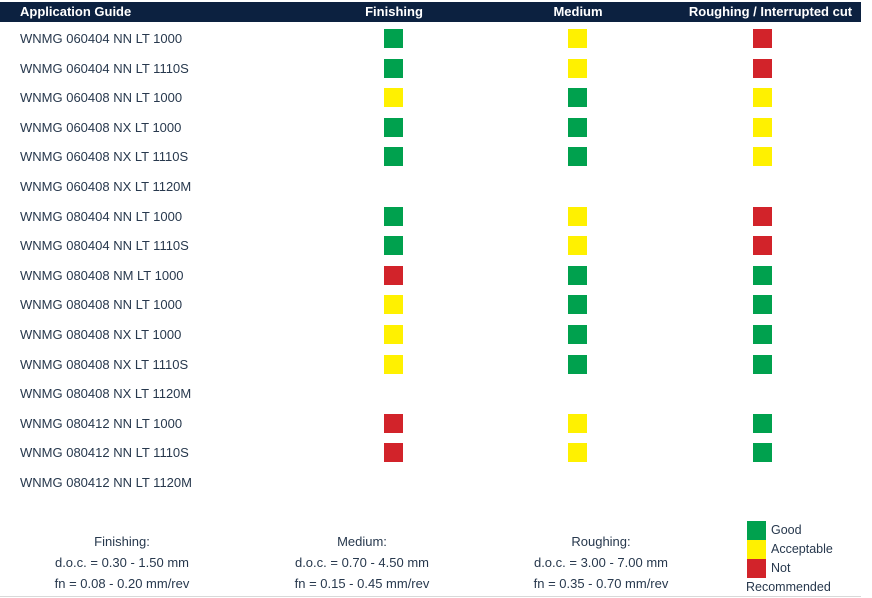 The height and width of the screenshot is (598, 872). Describe the element at coordinates (436, 217) in the screenshot. I see `table-row: WNMG 080404 NN LT 1000` at that location.